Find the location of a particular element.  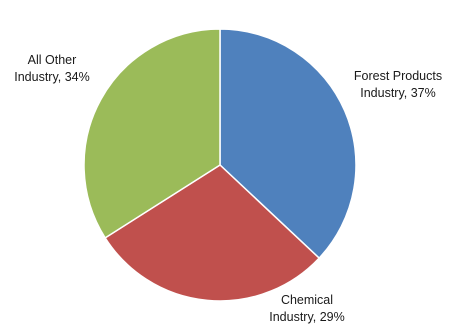

pie-slice-label-line: Industry, 29% is located at coordinates (307, 317).